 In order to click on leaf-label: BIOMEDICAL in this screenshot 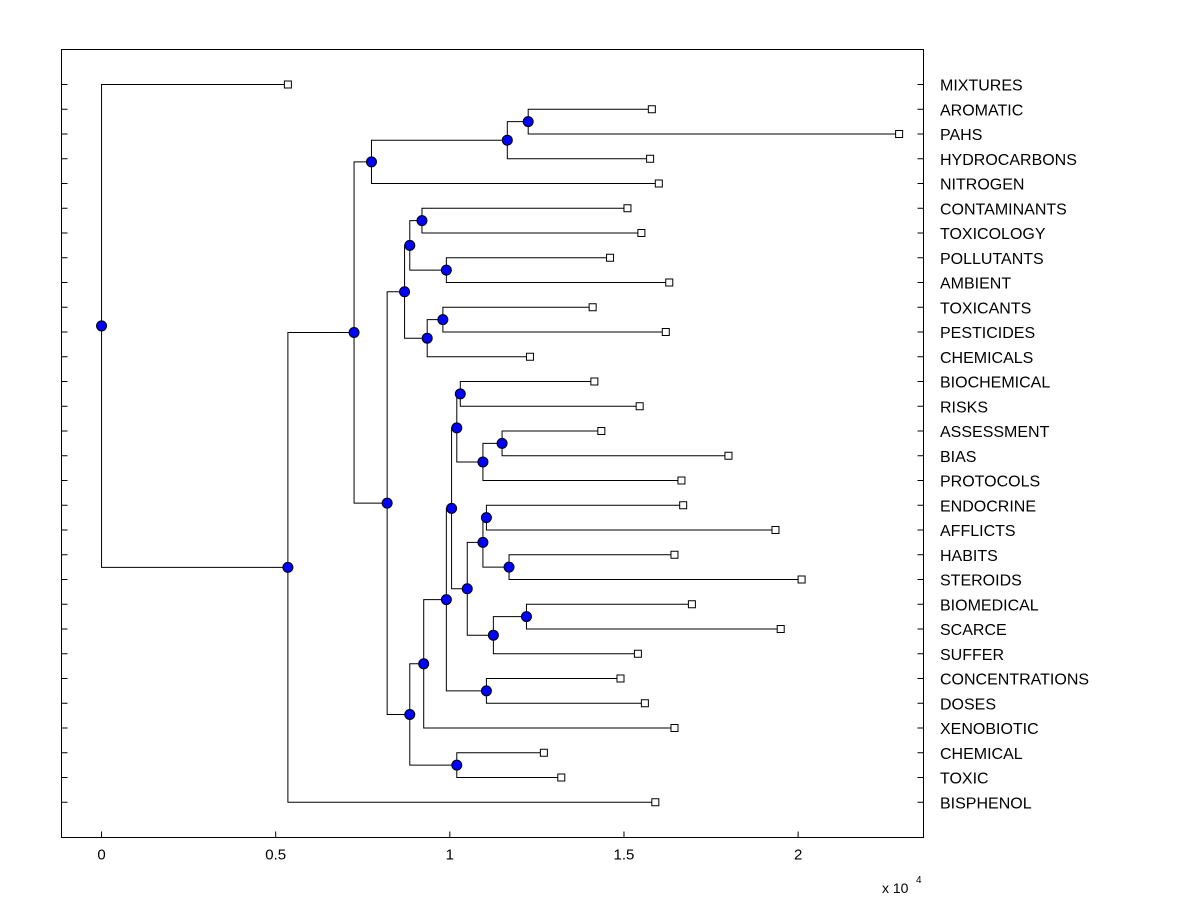, I will do `click(989, 605)`.